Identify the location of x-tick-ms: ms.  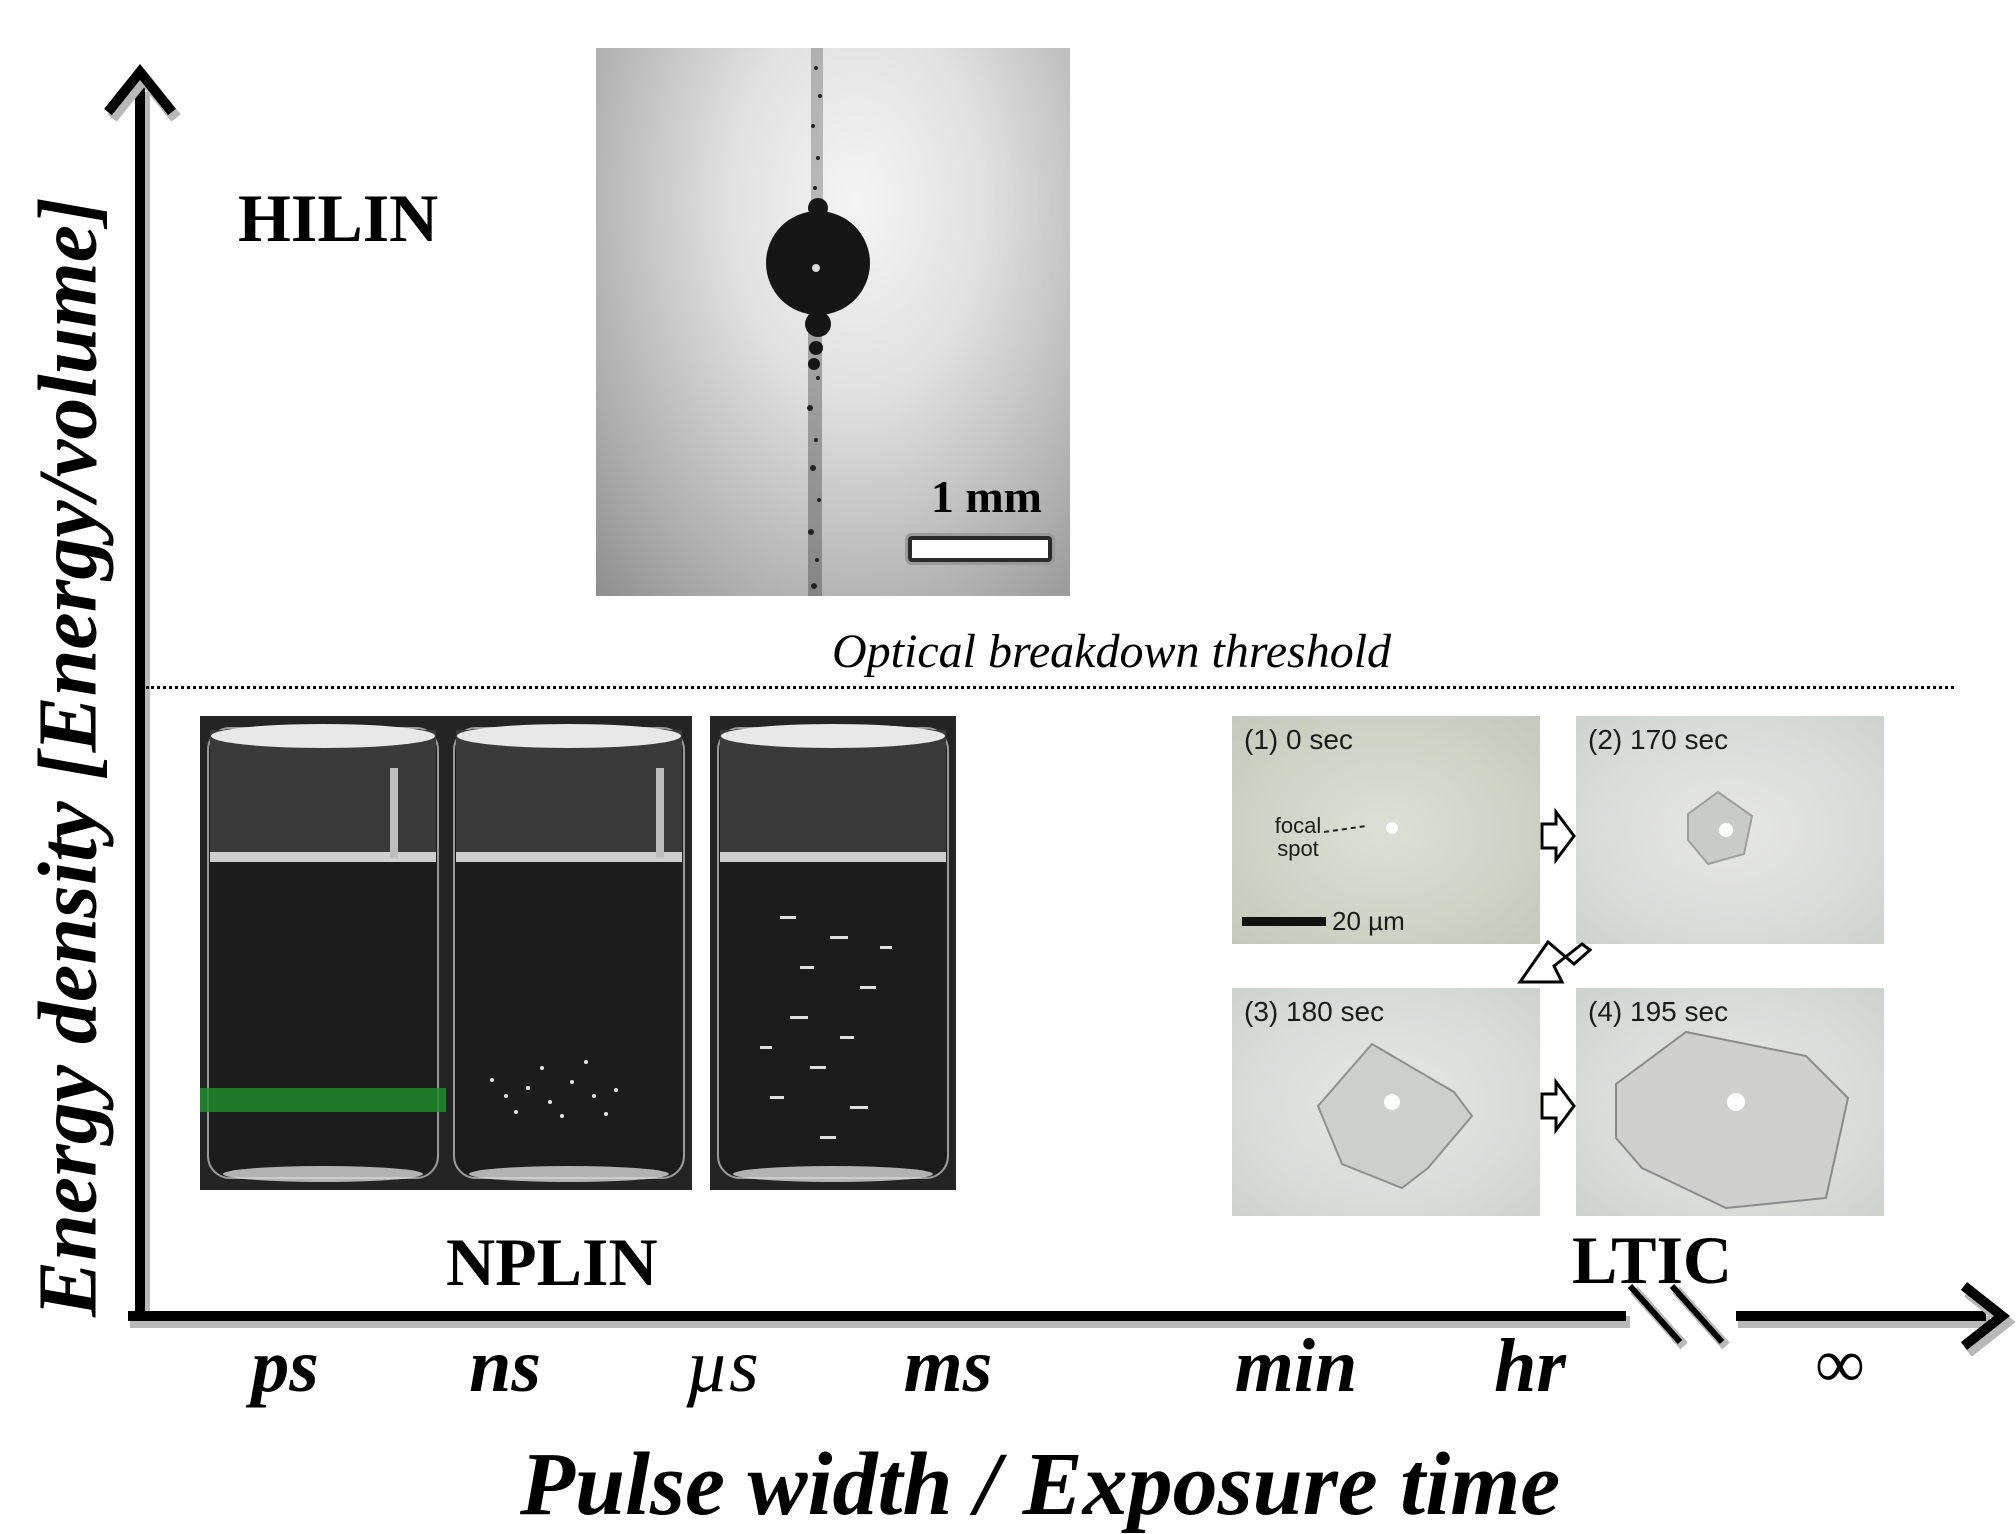
(948, 1366).